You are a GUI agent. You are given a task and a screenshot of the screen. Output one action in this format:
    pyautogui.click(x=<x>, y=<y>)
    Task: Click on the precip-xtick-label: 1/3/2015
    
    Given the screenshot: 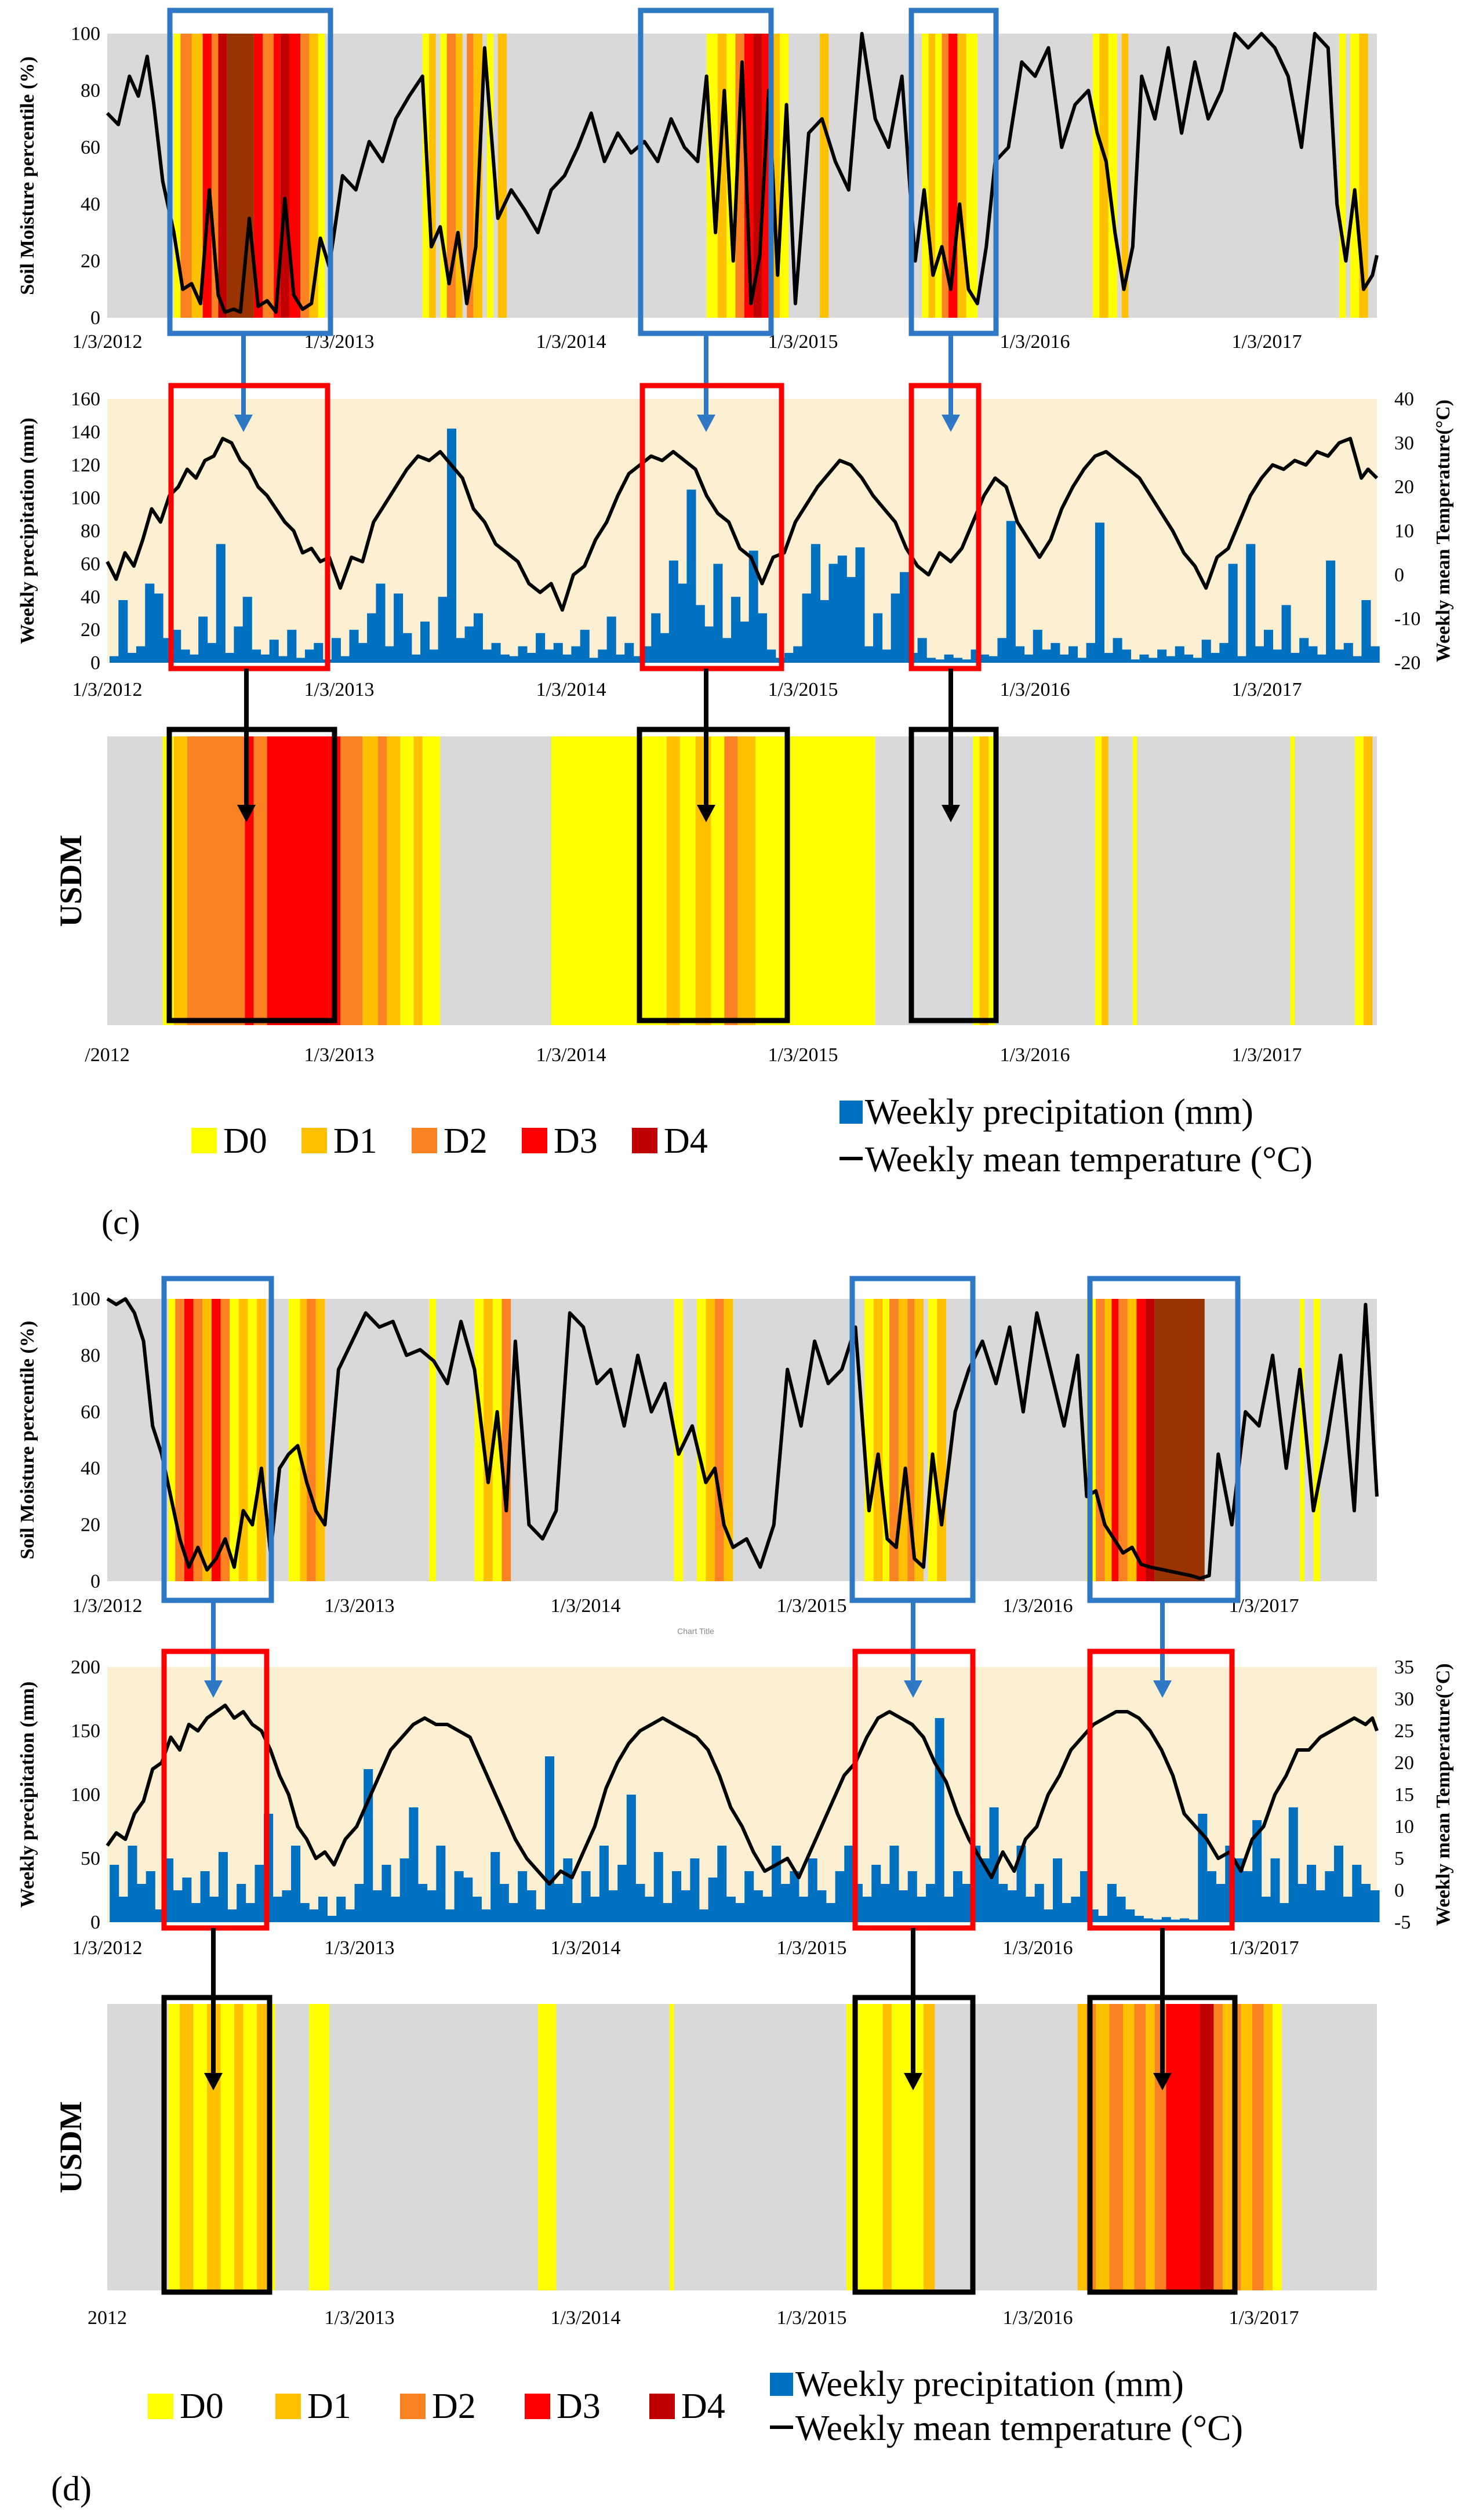 What is the action you would take?
    pyautogui.click(x=812, y=1948)
    